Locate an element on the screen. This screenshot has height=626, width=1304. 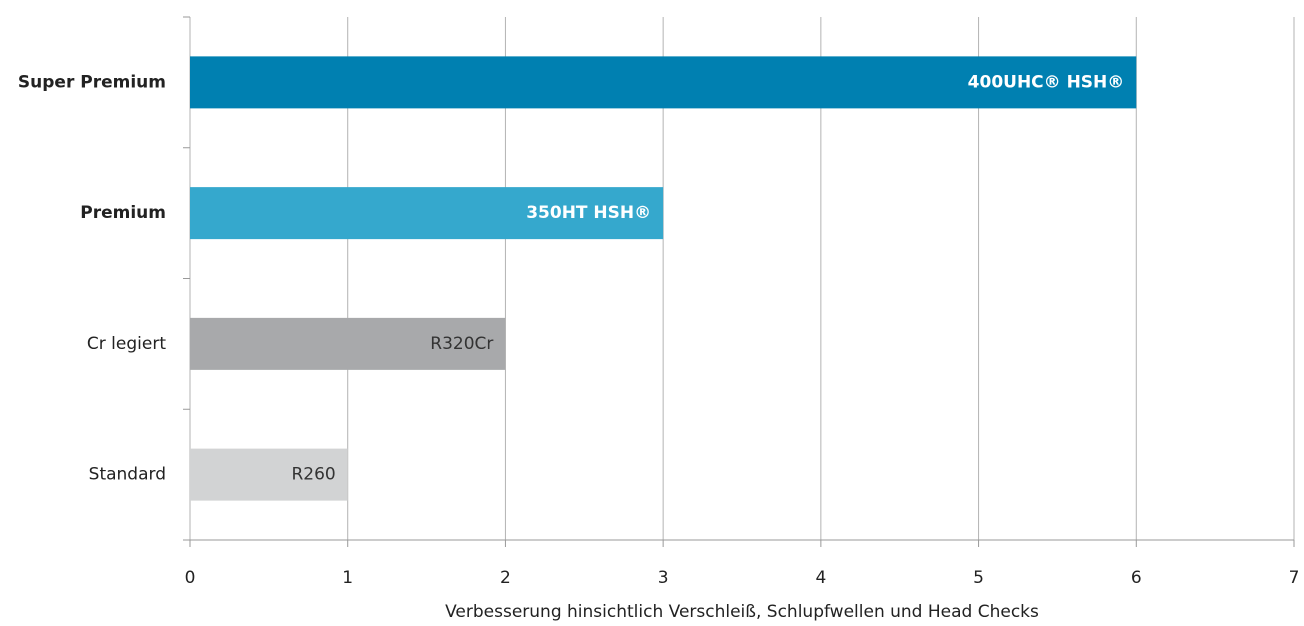
x-tick-label: 5 is located at coordinates (978, 578).